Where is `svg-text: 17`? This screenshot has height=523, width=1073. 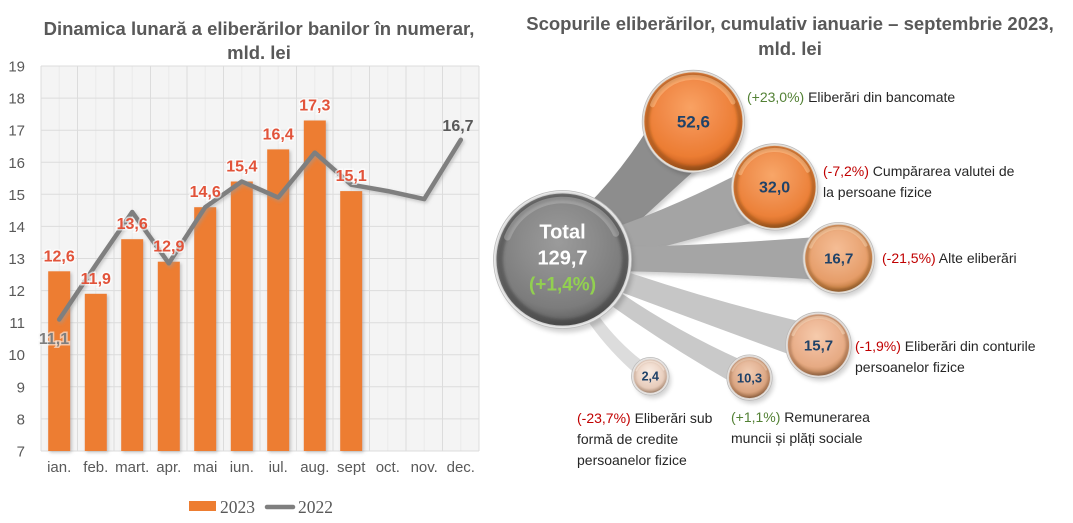
svg-text: 17 is located at coordinates (16, 131).